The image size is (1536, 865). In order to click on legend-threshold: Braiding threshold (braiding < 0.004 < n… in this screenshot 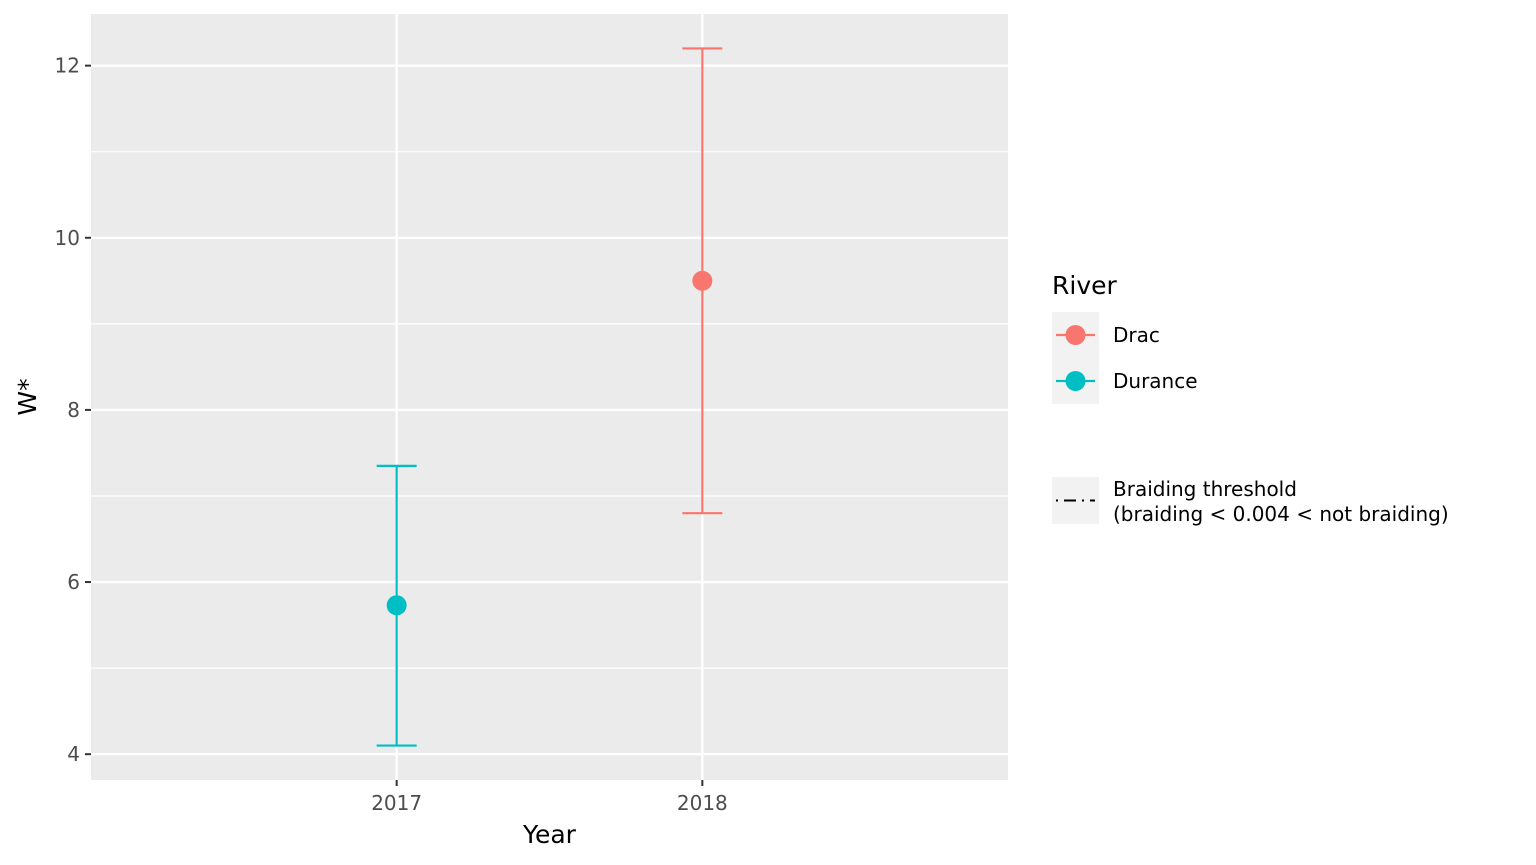, I will do `click(1250, 501)`.